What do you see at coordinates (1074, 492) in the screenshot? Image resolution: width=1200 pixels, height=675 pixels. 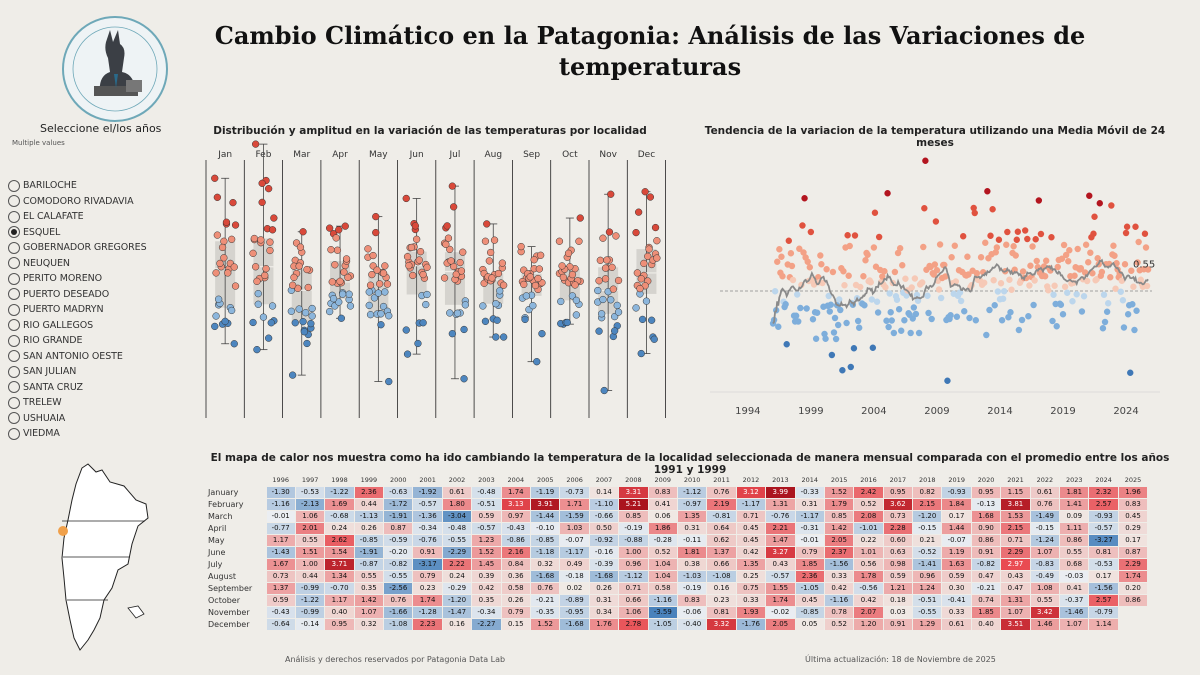 I see `heatmap-cell: 1.81` at bounding box center [1074, 492].